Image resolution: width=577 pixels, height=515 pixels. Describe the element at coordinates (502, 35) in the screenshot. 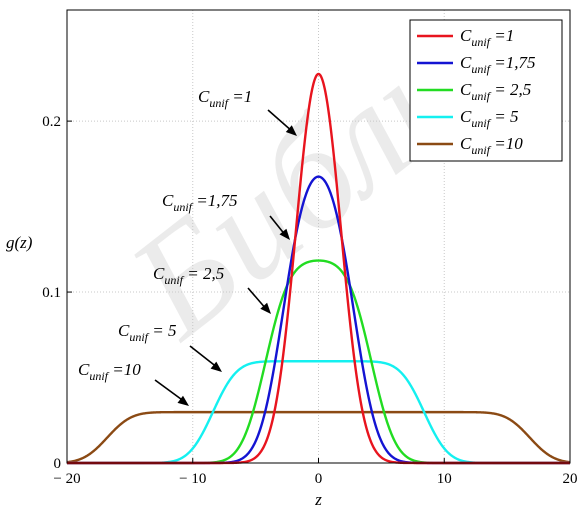

I see `legend-label-value: =1` at that location.